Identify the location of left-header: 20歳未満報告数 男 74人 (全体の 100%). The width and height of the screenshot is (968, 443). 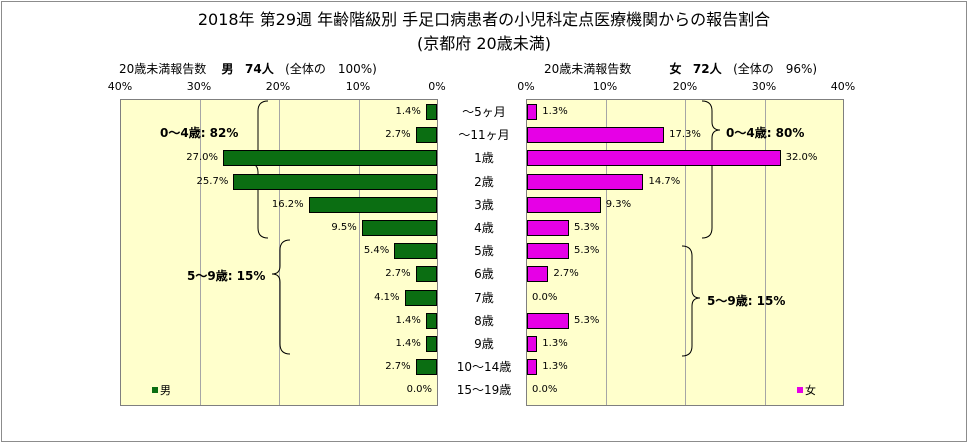
(248, 68).